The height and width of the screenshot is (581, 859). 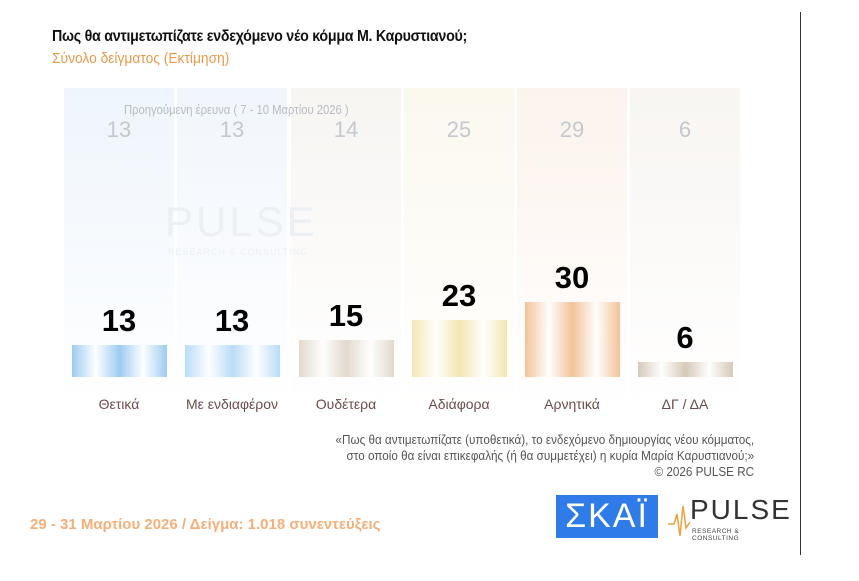 I want to click on previous-value: 14, so click(x=346, y=129).